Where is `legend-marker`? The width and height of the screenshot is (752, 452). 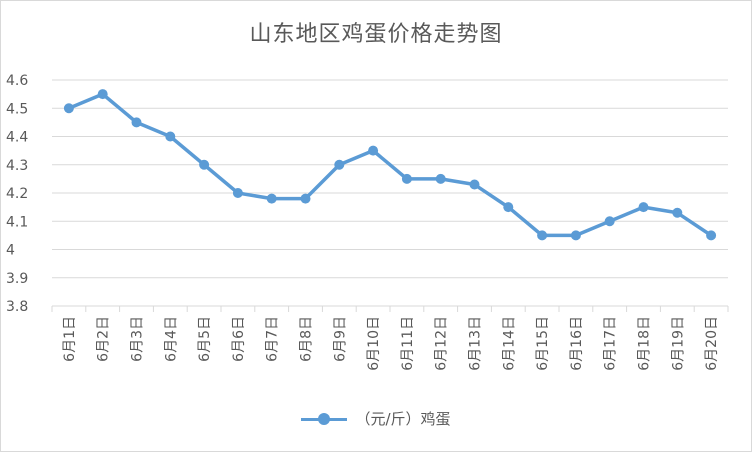 legend-marker is located at coordinates (324, 419).